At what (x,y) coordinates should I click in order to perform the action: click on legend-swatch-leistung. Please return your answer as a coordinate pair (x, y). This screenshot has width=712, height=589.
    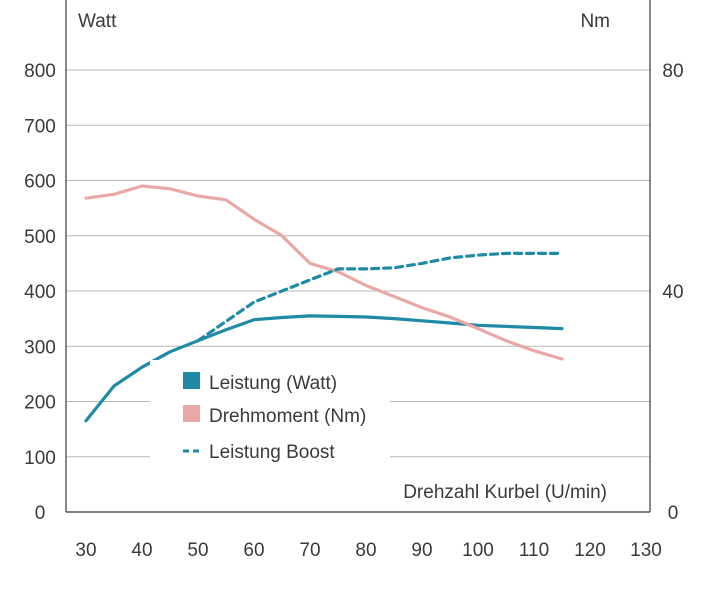
    Looking at the image, I should click on (191, 380).